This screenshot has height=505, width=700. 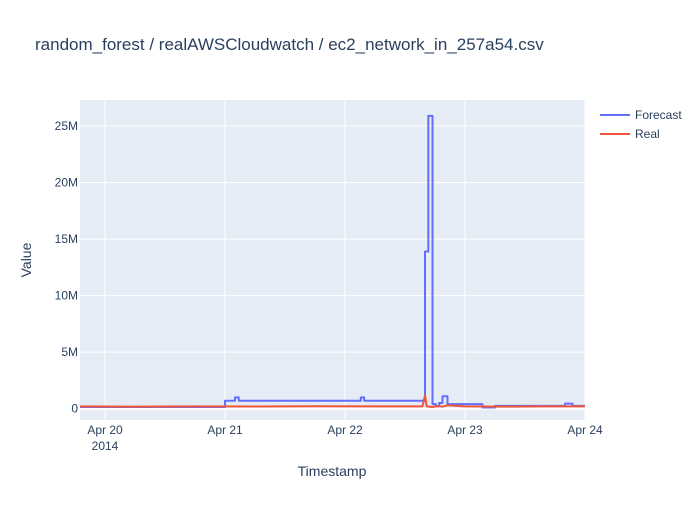 What do you see at coordinates (69, 352) in the screenshot?
I see `y-tick-label: 5M` at bounding box center [69, 352].